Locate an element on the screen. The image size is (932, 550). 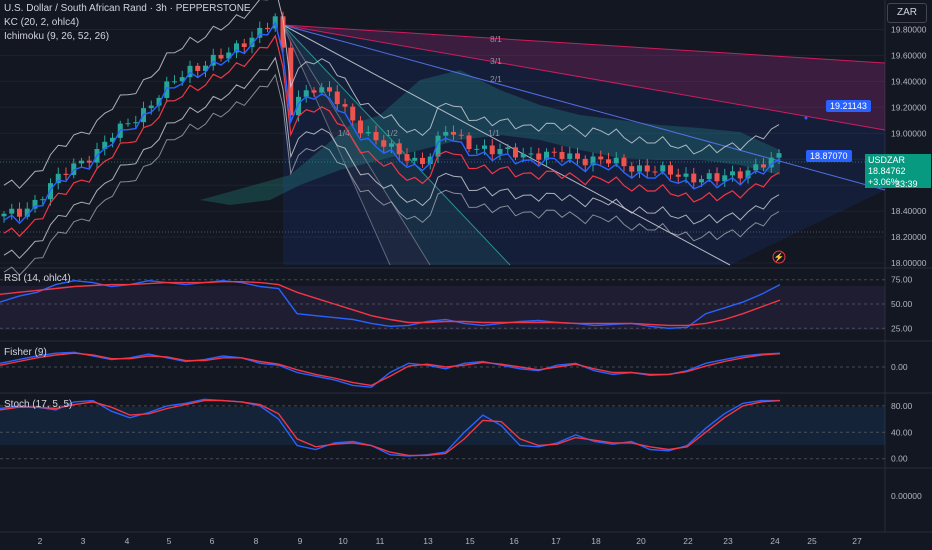
y-tick-label: 19.80000 is located at coordinates (909, 29).